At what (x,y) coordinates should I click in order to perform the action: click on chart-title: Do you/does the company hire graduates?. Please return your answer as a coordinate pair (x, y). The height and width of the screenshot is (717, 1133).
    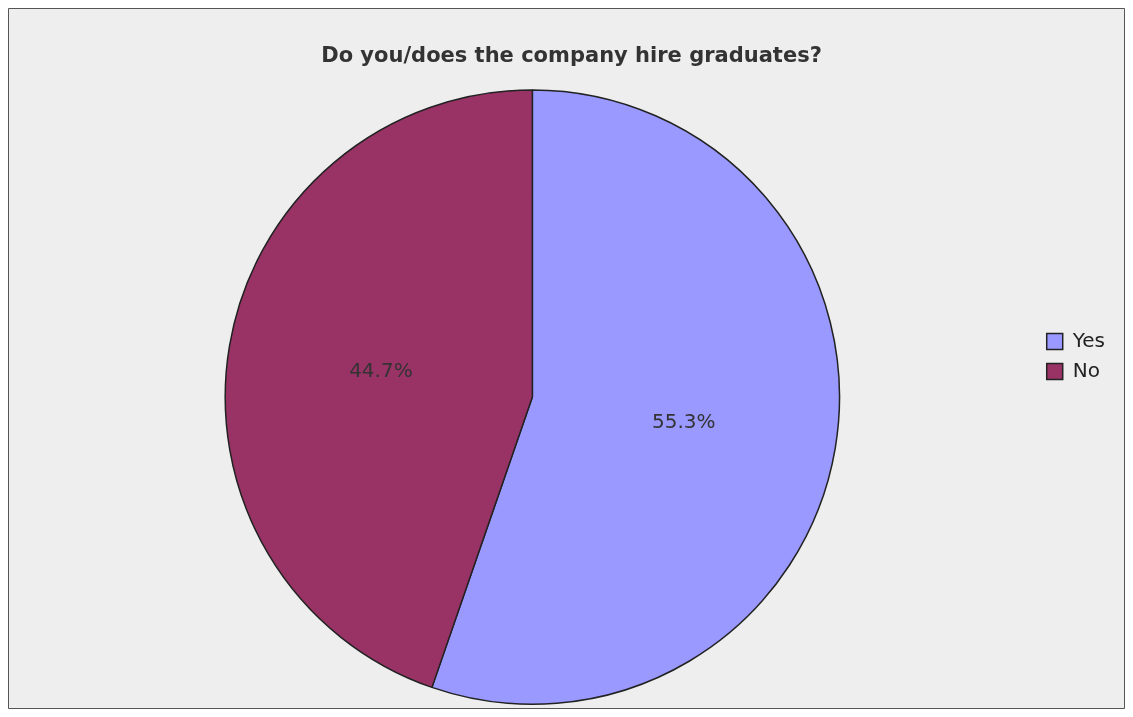
    Looking at the image, I should click on (571, 55).